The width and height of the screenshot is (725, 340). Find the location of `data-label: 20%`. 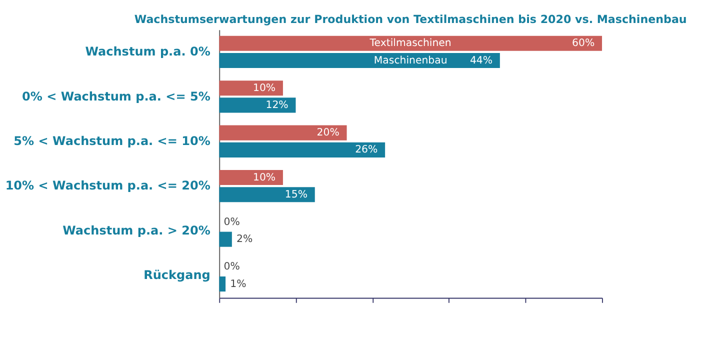

data-label: 20% is located at coordinates (328, 133).